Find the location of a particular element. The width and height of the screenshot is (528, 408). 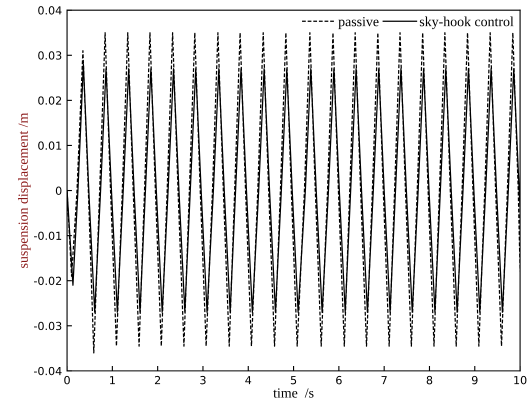

y-tick-label: 0.03 is located at coordinates (50, 55).